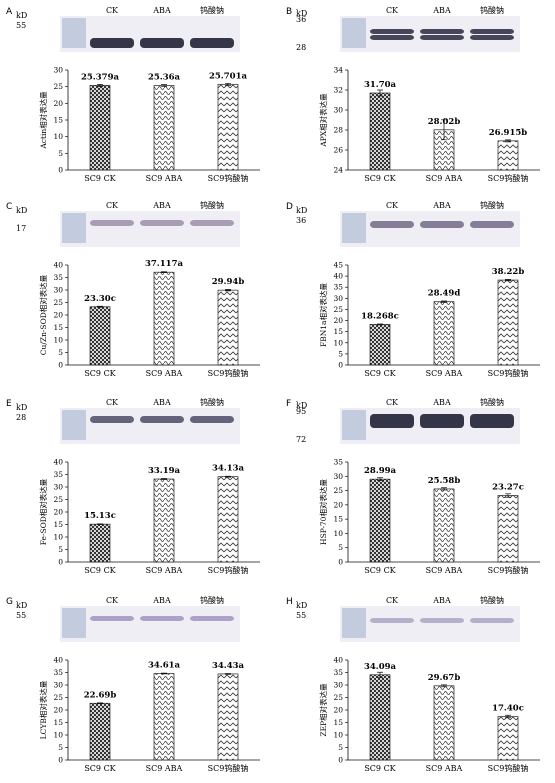 This screenshot has width=555, height=783. What do you see at coordinates (508, 178) in the screenshot?
I see `x-tick-label: SC9钨酸钠` at bounding box center [508, 178].